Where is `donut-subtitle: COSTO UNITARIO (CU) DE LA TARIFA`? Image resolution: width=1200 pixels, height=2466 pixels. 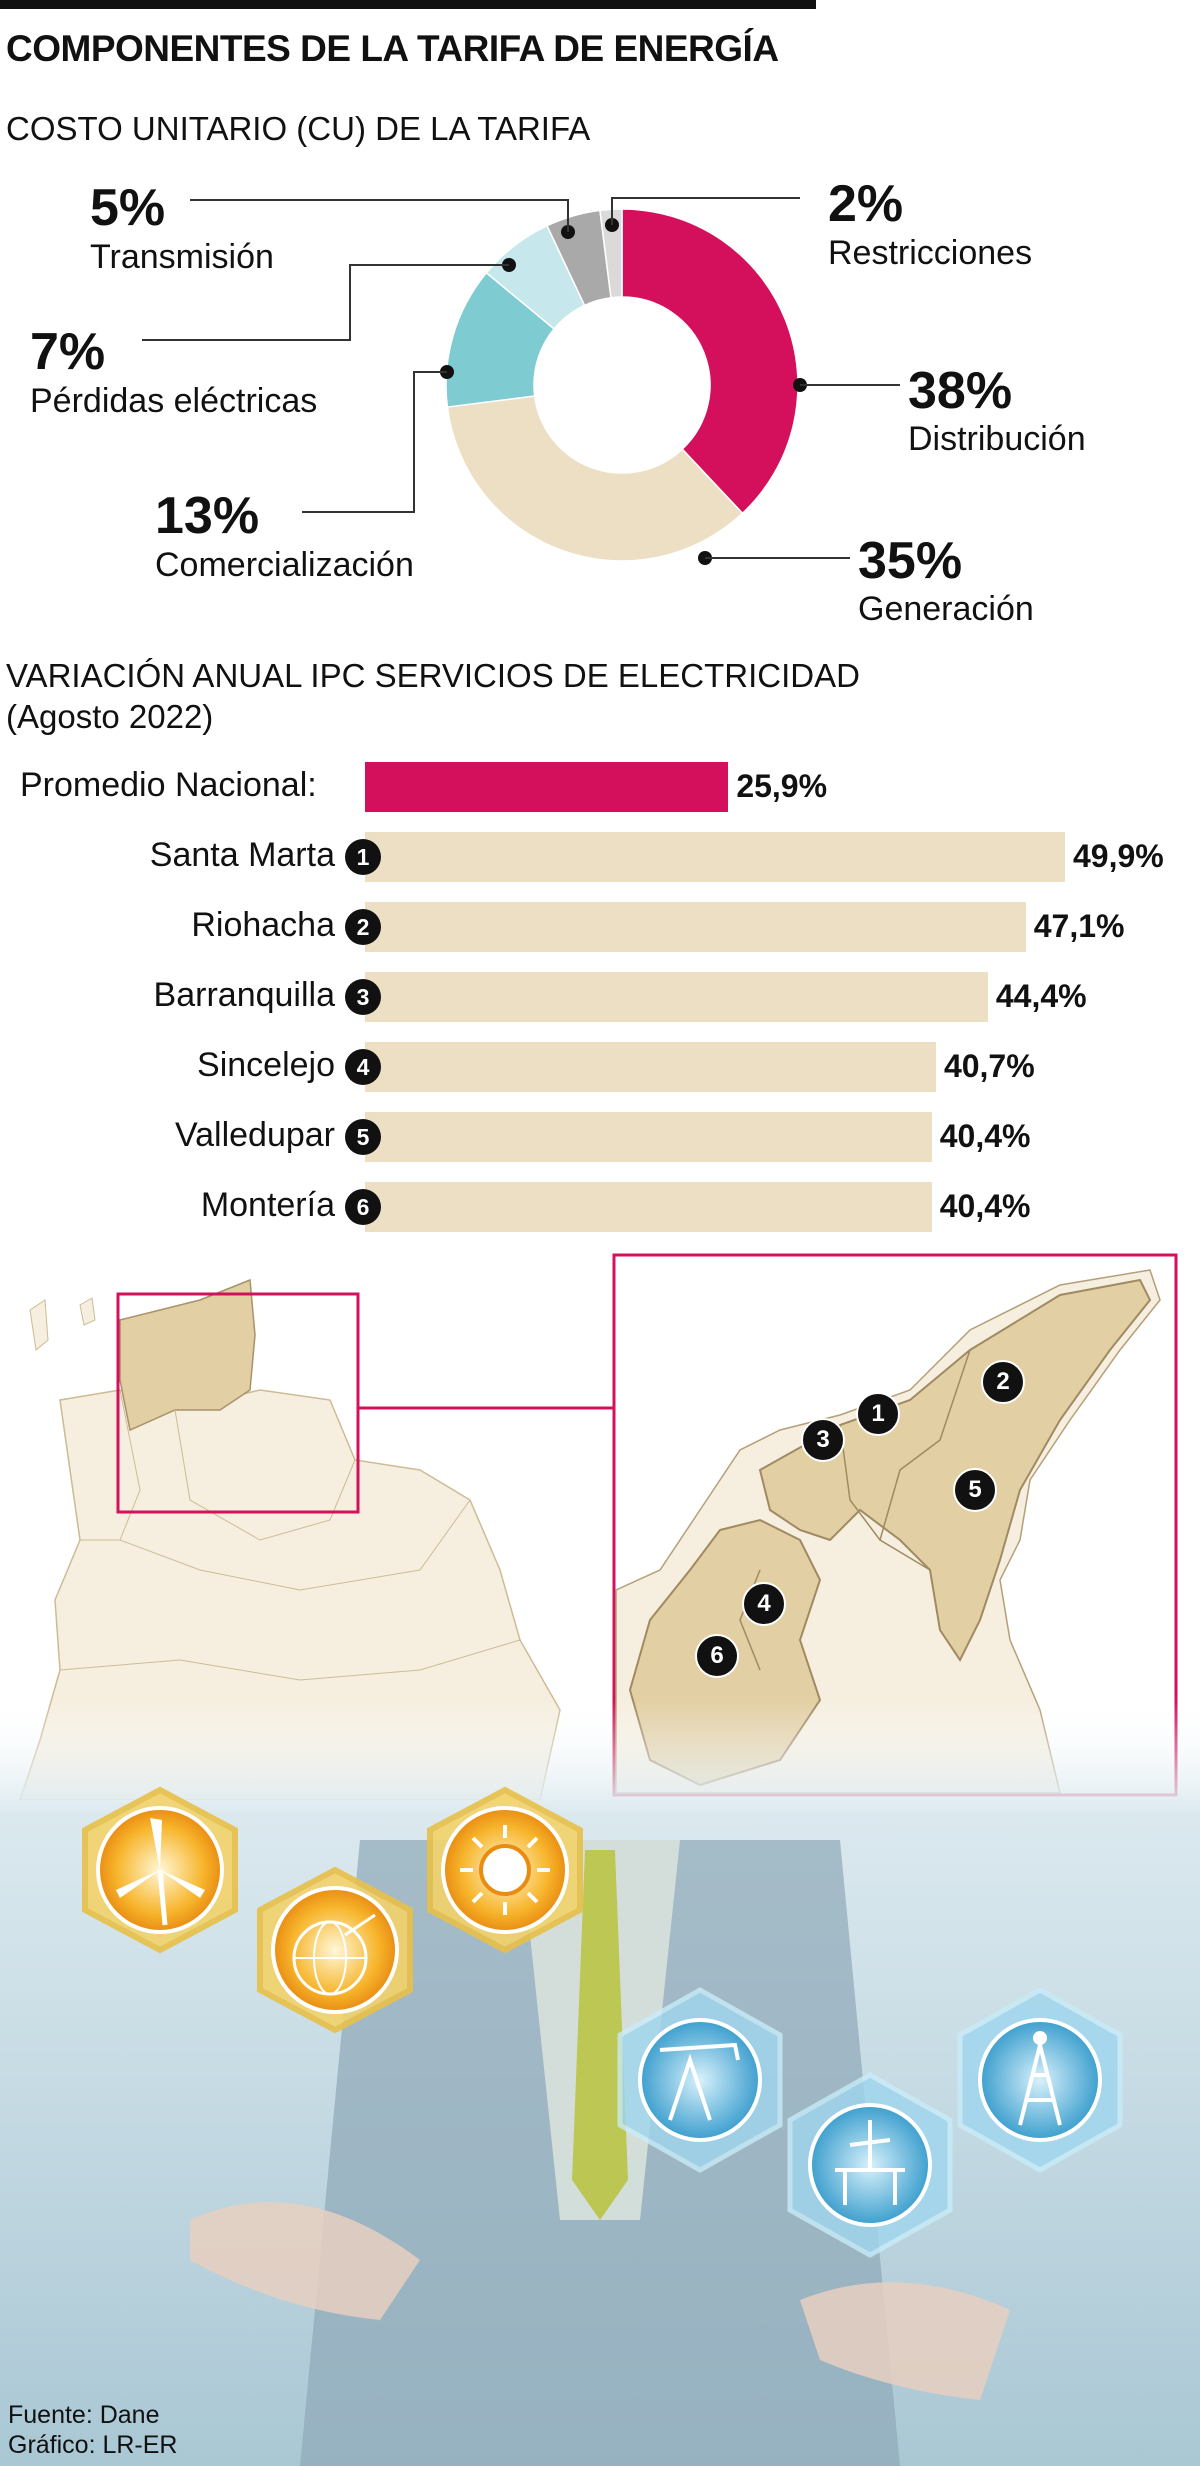 donut-subtitle: COSTO UNITARIO (CU) DE LA TARIFA is located at coordinates (298, 128).